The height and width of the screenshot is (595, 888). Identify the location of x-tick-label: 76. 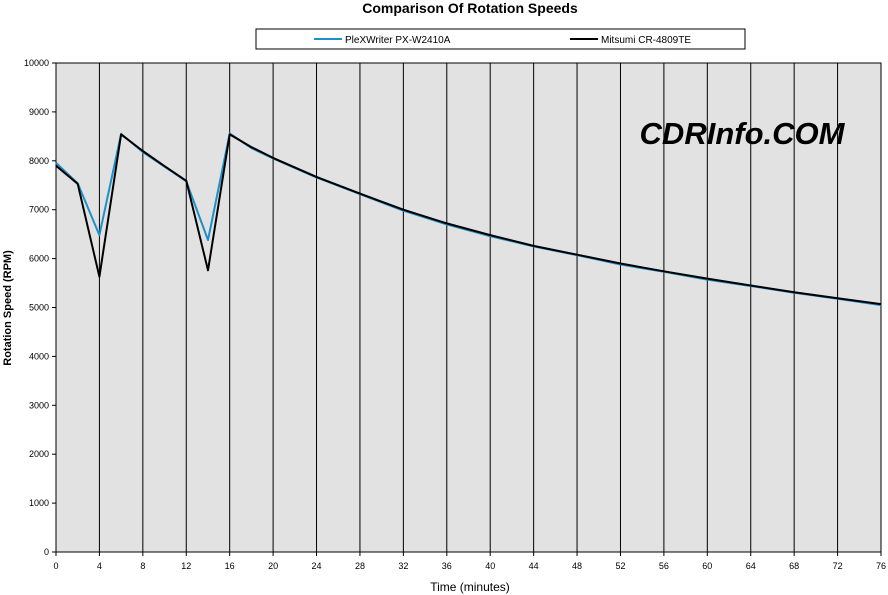
(881, 566).